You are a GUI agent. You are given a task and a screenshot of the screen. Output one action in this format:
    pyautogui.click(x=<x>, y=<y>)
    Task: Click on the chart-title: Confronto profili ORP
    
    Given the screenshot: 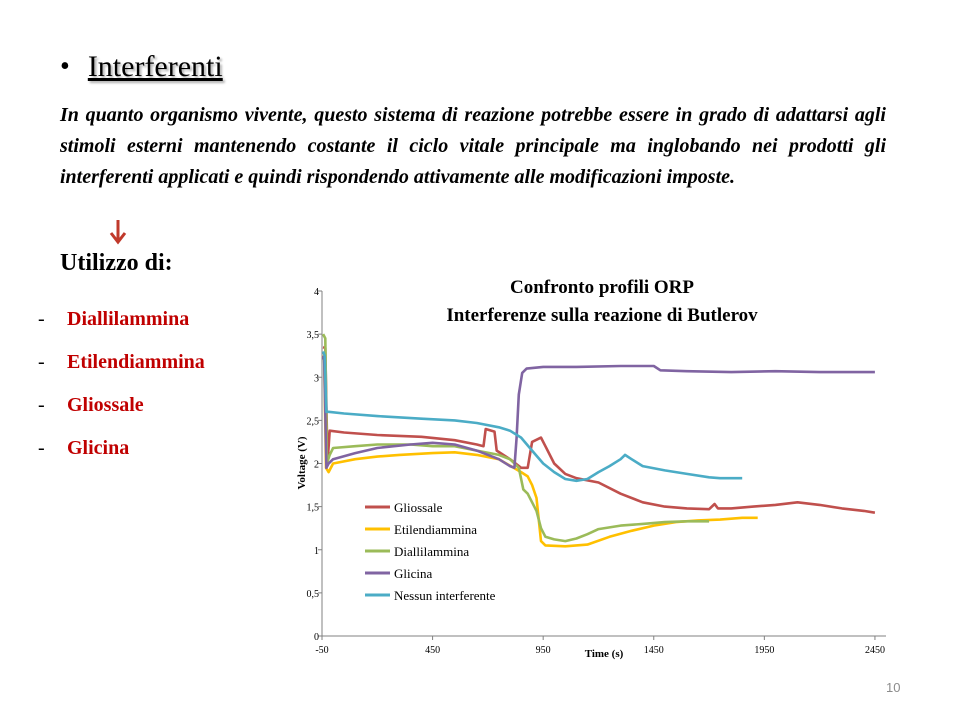 What is the action you would take?
    pyautogui.click(x=602, y=287)
    